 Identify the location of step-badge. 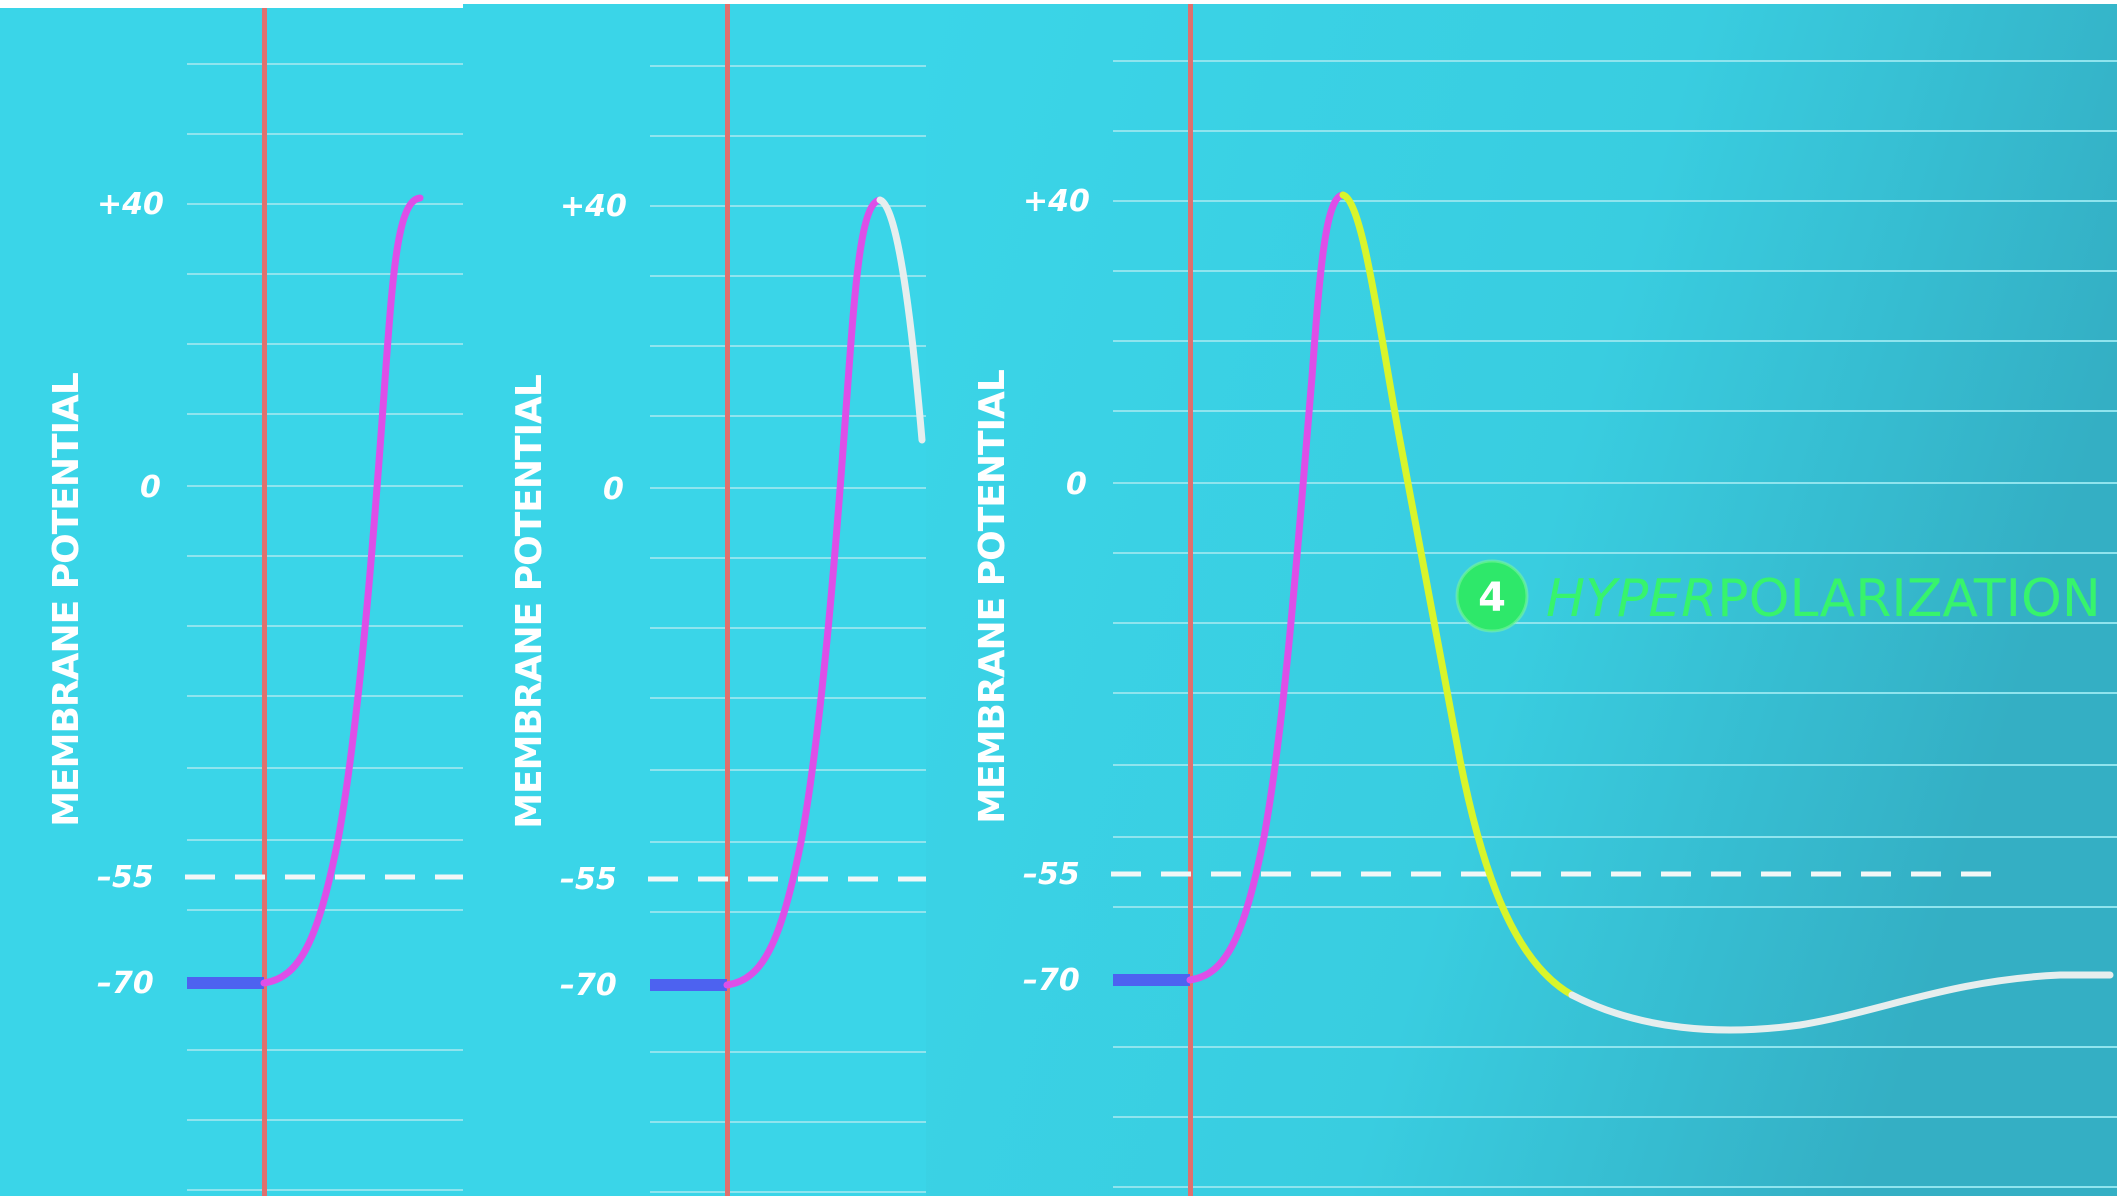
(1492, 596).